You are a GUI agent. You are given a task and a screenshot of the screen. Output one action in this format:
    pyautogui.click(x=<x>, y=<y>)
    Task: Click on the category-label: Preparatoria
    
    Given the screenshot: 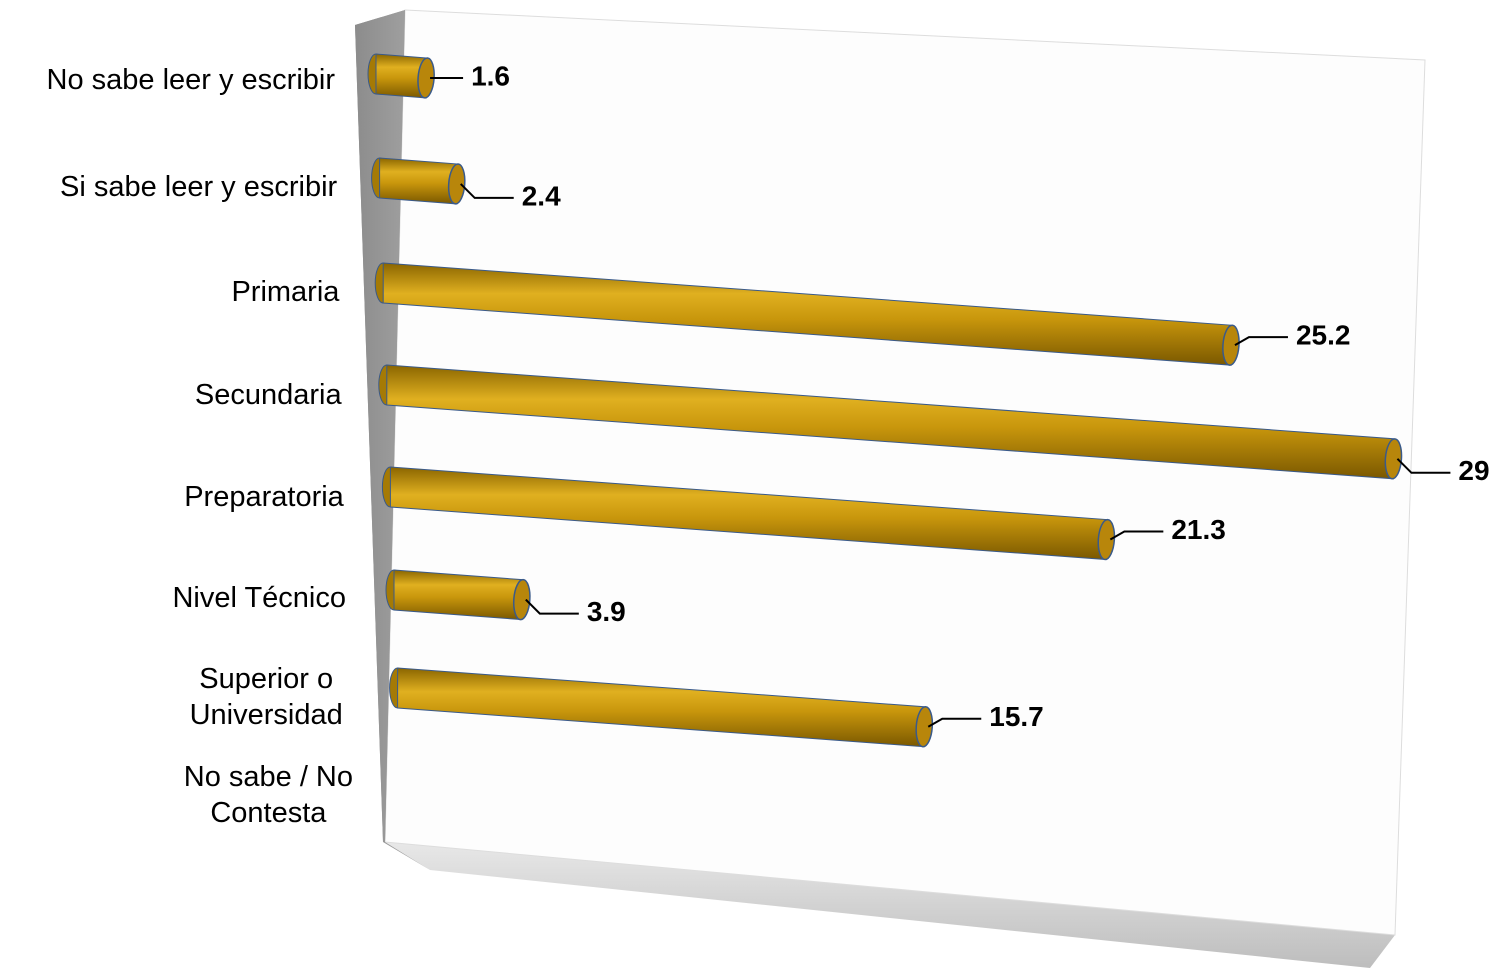 What is the action you would take?
    pyautogui.click(x=264, y=497)
    